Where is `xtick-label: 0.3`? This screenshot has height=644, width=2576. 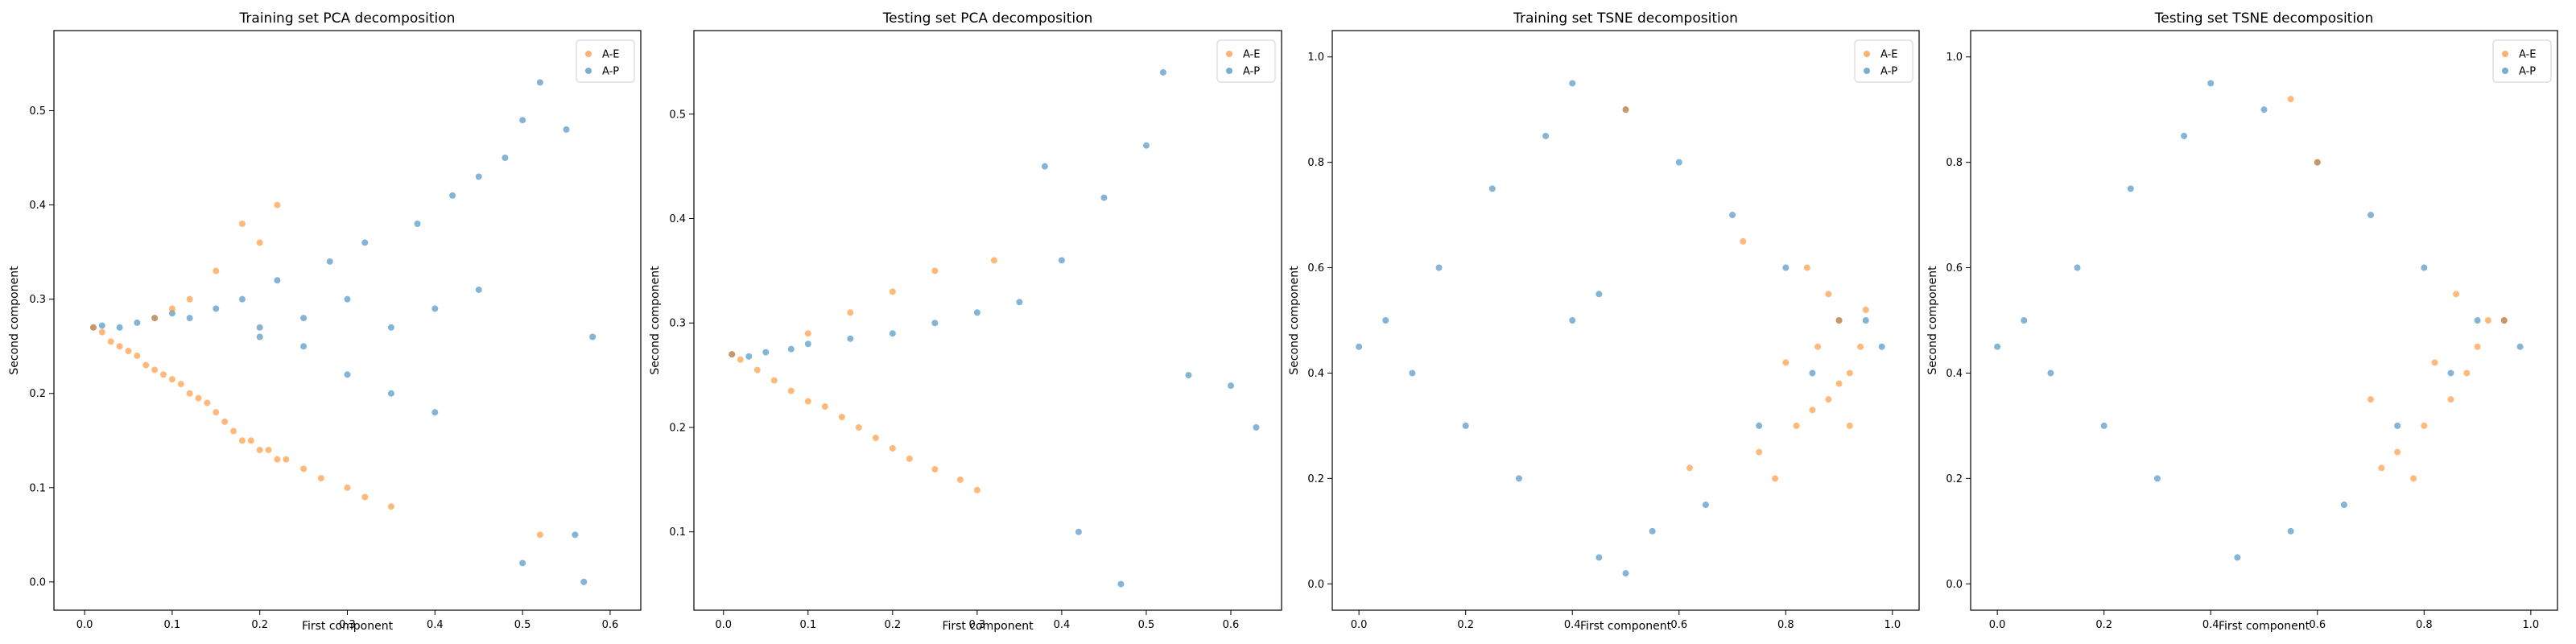
xtick-label: 0.3 is located at coordinates (347, 625).